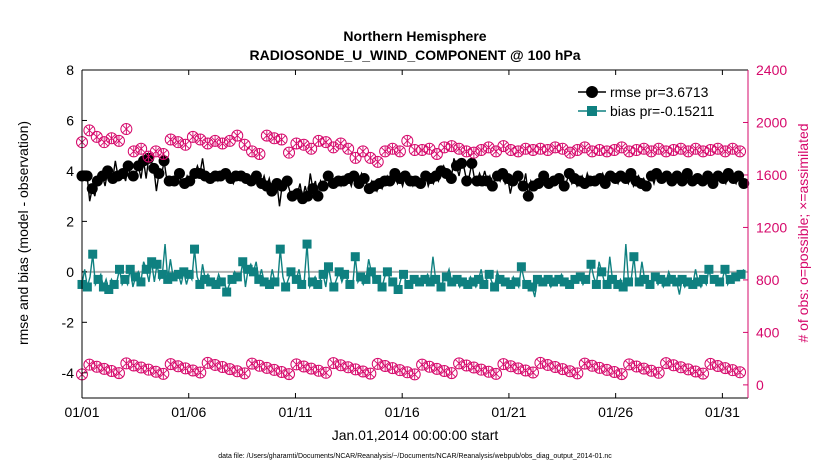  What do you see at coordinates (592, 92) in the screenshot?
I see `legend-marker-rmse` at bounding box center [592, 92].